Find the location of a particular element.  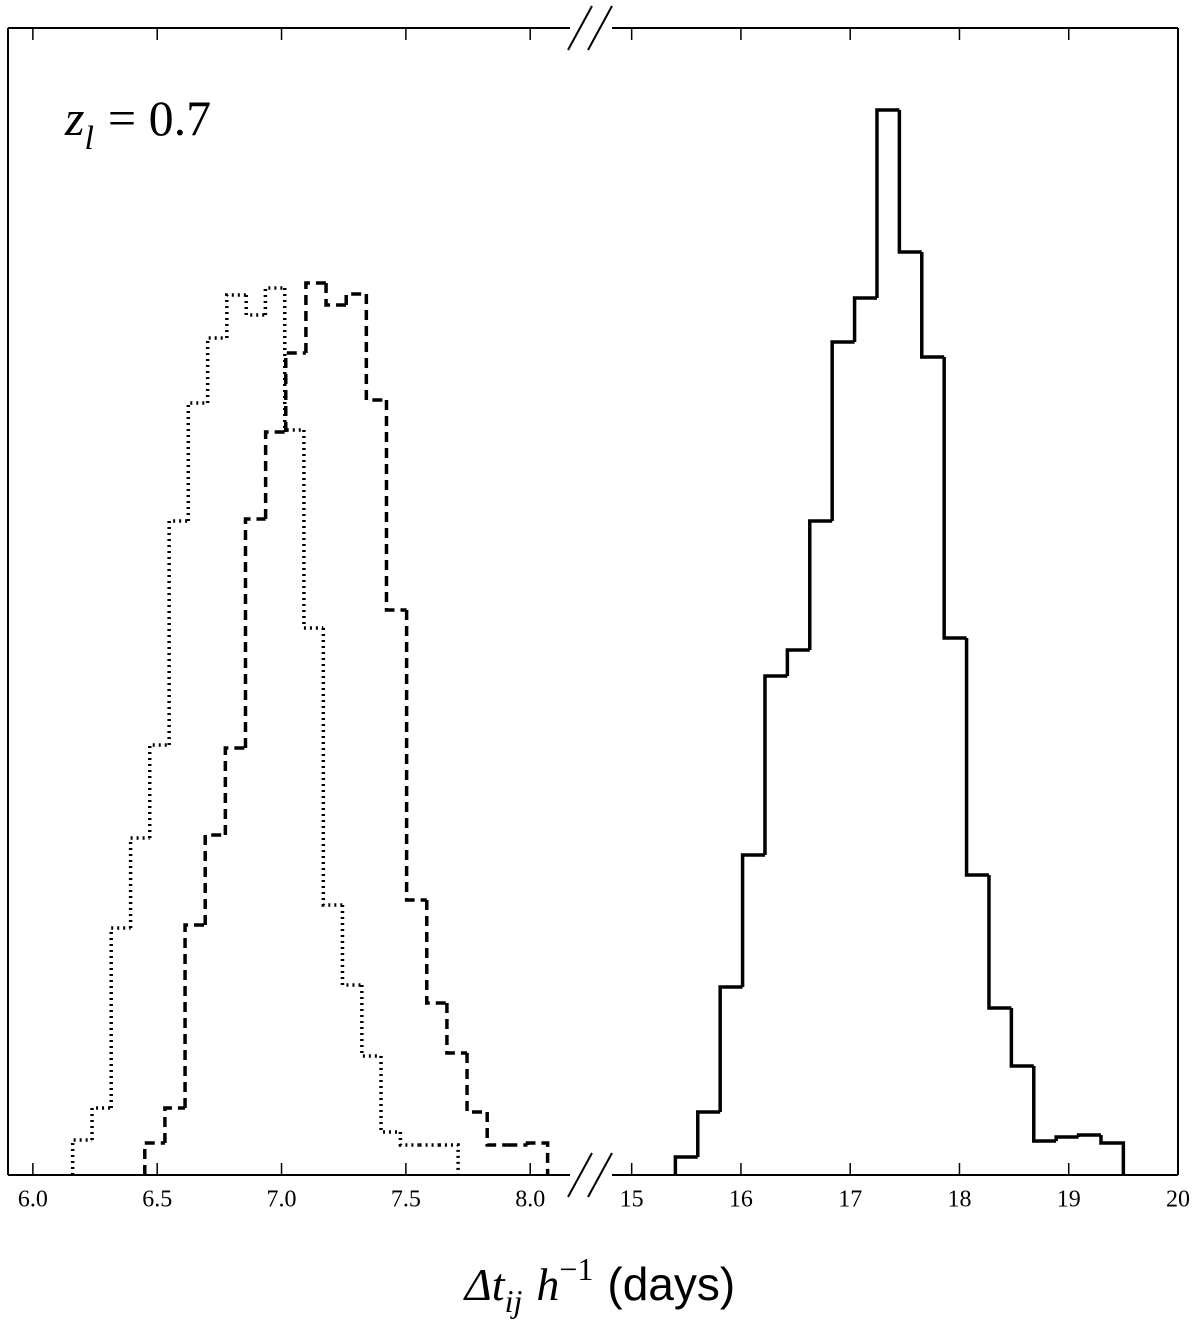

x-tick-label: 17 is located at coordinates (850, 1200).